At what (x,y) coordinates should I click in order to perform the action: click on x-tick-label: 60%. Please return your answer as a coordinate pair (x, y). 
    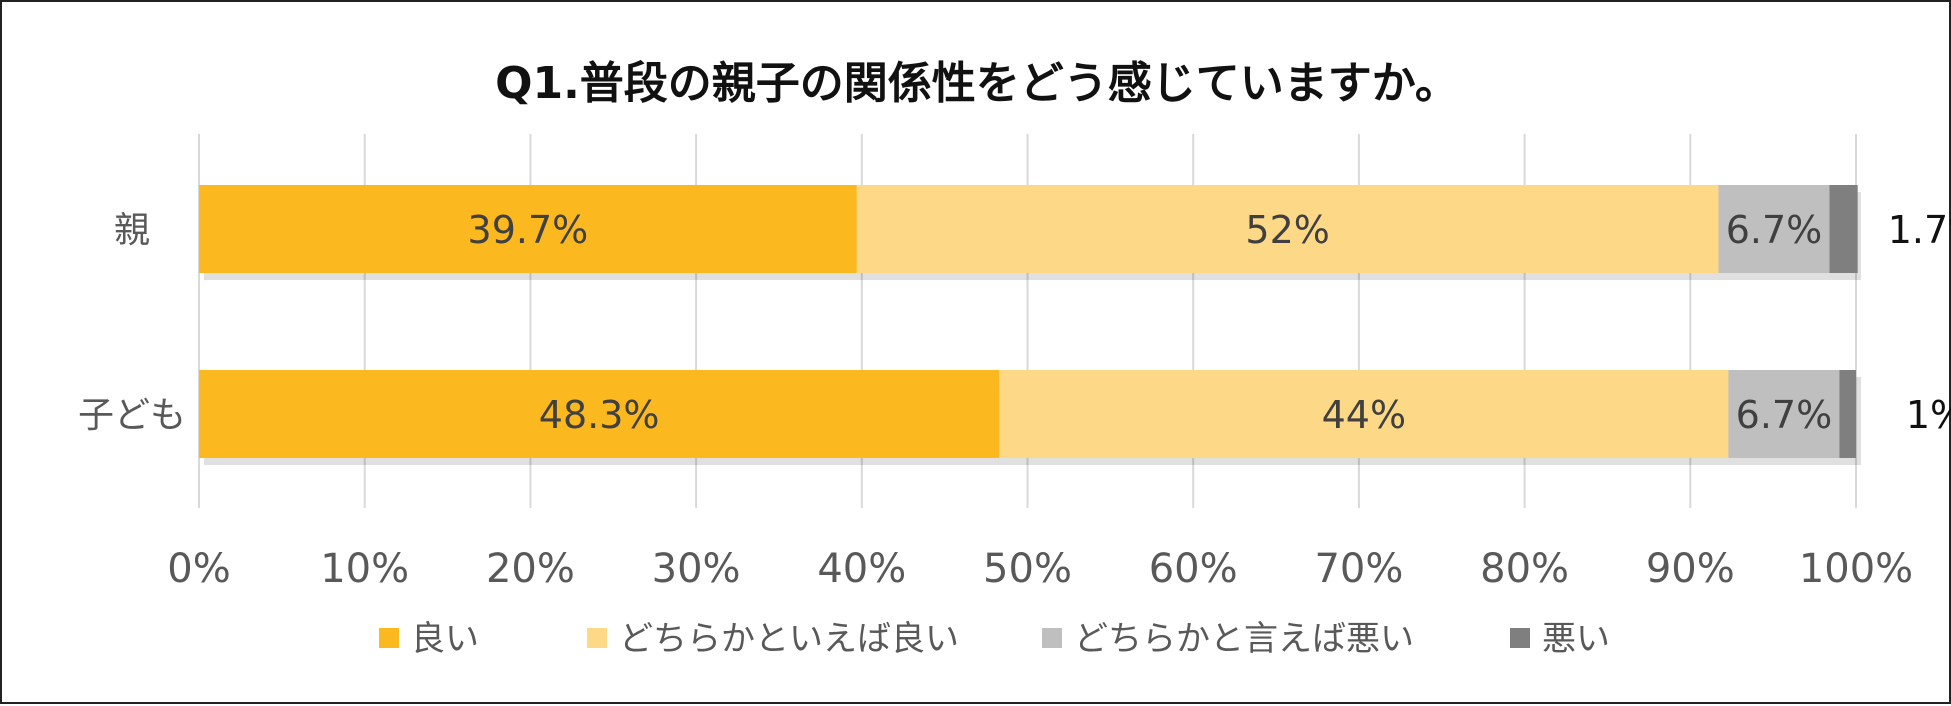
    Looking at the image, I should click on (1193, 569).